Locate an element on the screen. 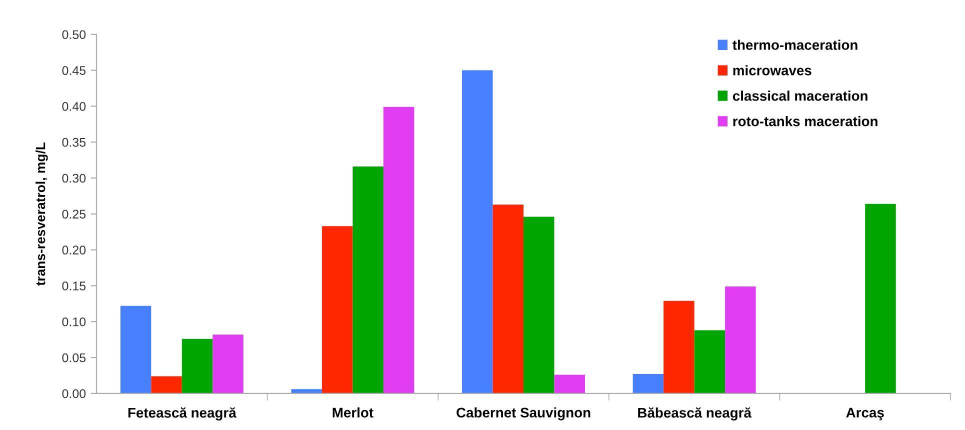  y-tick-label: 0.30 is located at coordinates (74, 178).